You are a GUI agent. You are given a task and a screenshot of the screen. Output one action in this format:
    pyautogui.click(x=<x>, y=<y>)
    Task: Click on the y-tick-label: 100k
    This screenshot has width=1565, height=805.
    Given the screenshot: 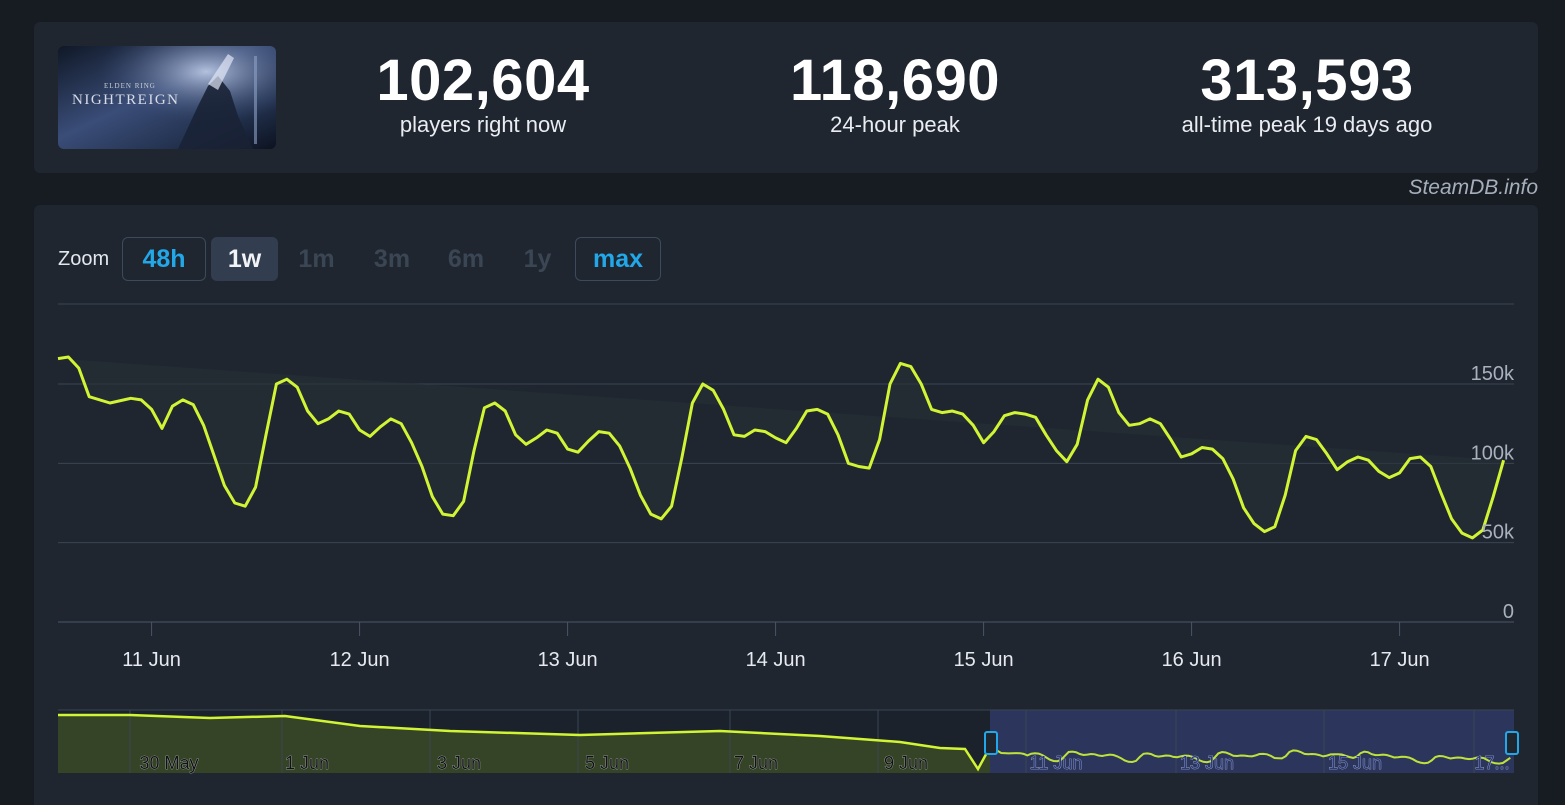 What is the action you would take?
    pyautogui.click(x=1493, y=453)
    